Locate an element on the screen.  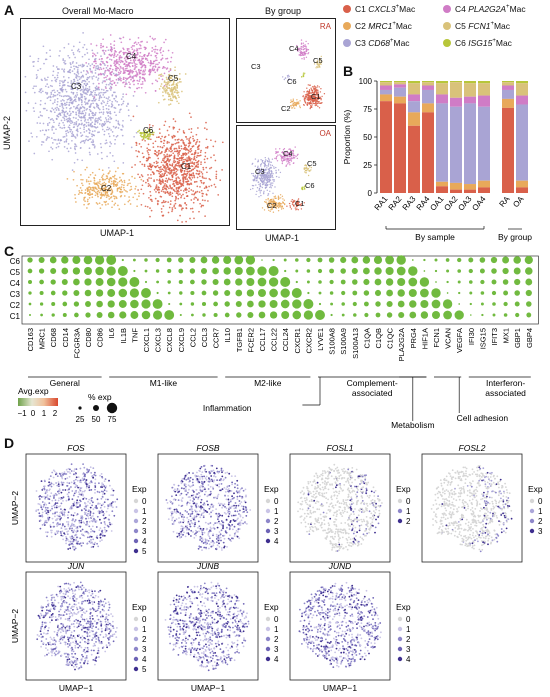
legend-gene: MRC1 is located at coordinates (380, 26).